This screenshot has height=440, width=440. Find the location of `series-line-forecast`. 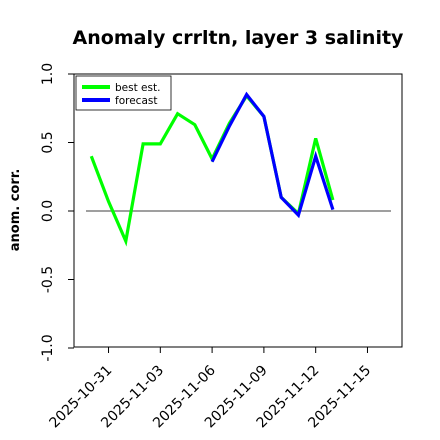

series-line-forecast is located at coordinates (272, 155).